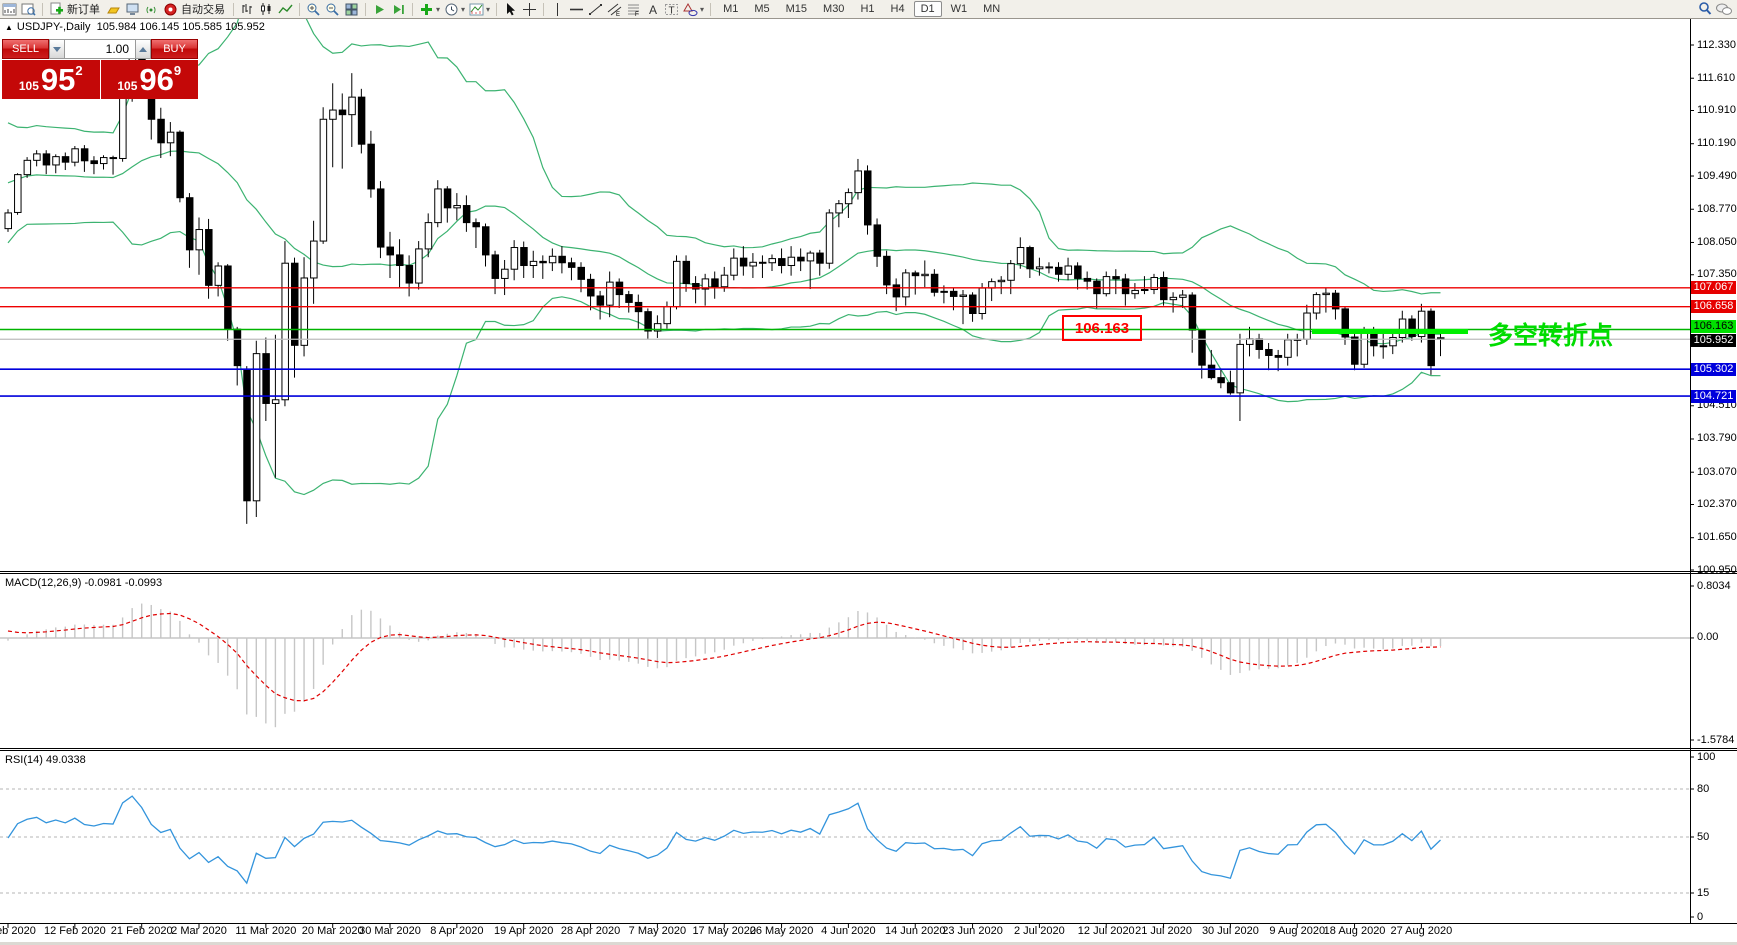 Image resolution: width=1737 pixels, height=945 pixels. I want to click on cursor-icon, so click(510, 9).